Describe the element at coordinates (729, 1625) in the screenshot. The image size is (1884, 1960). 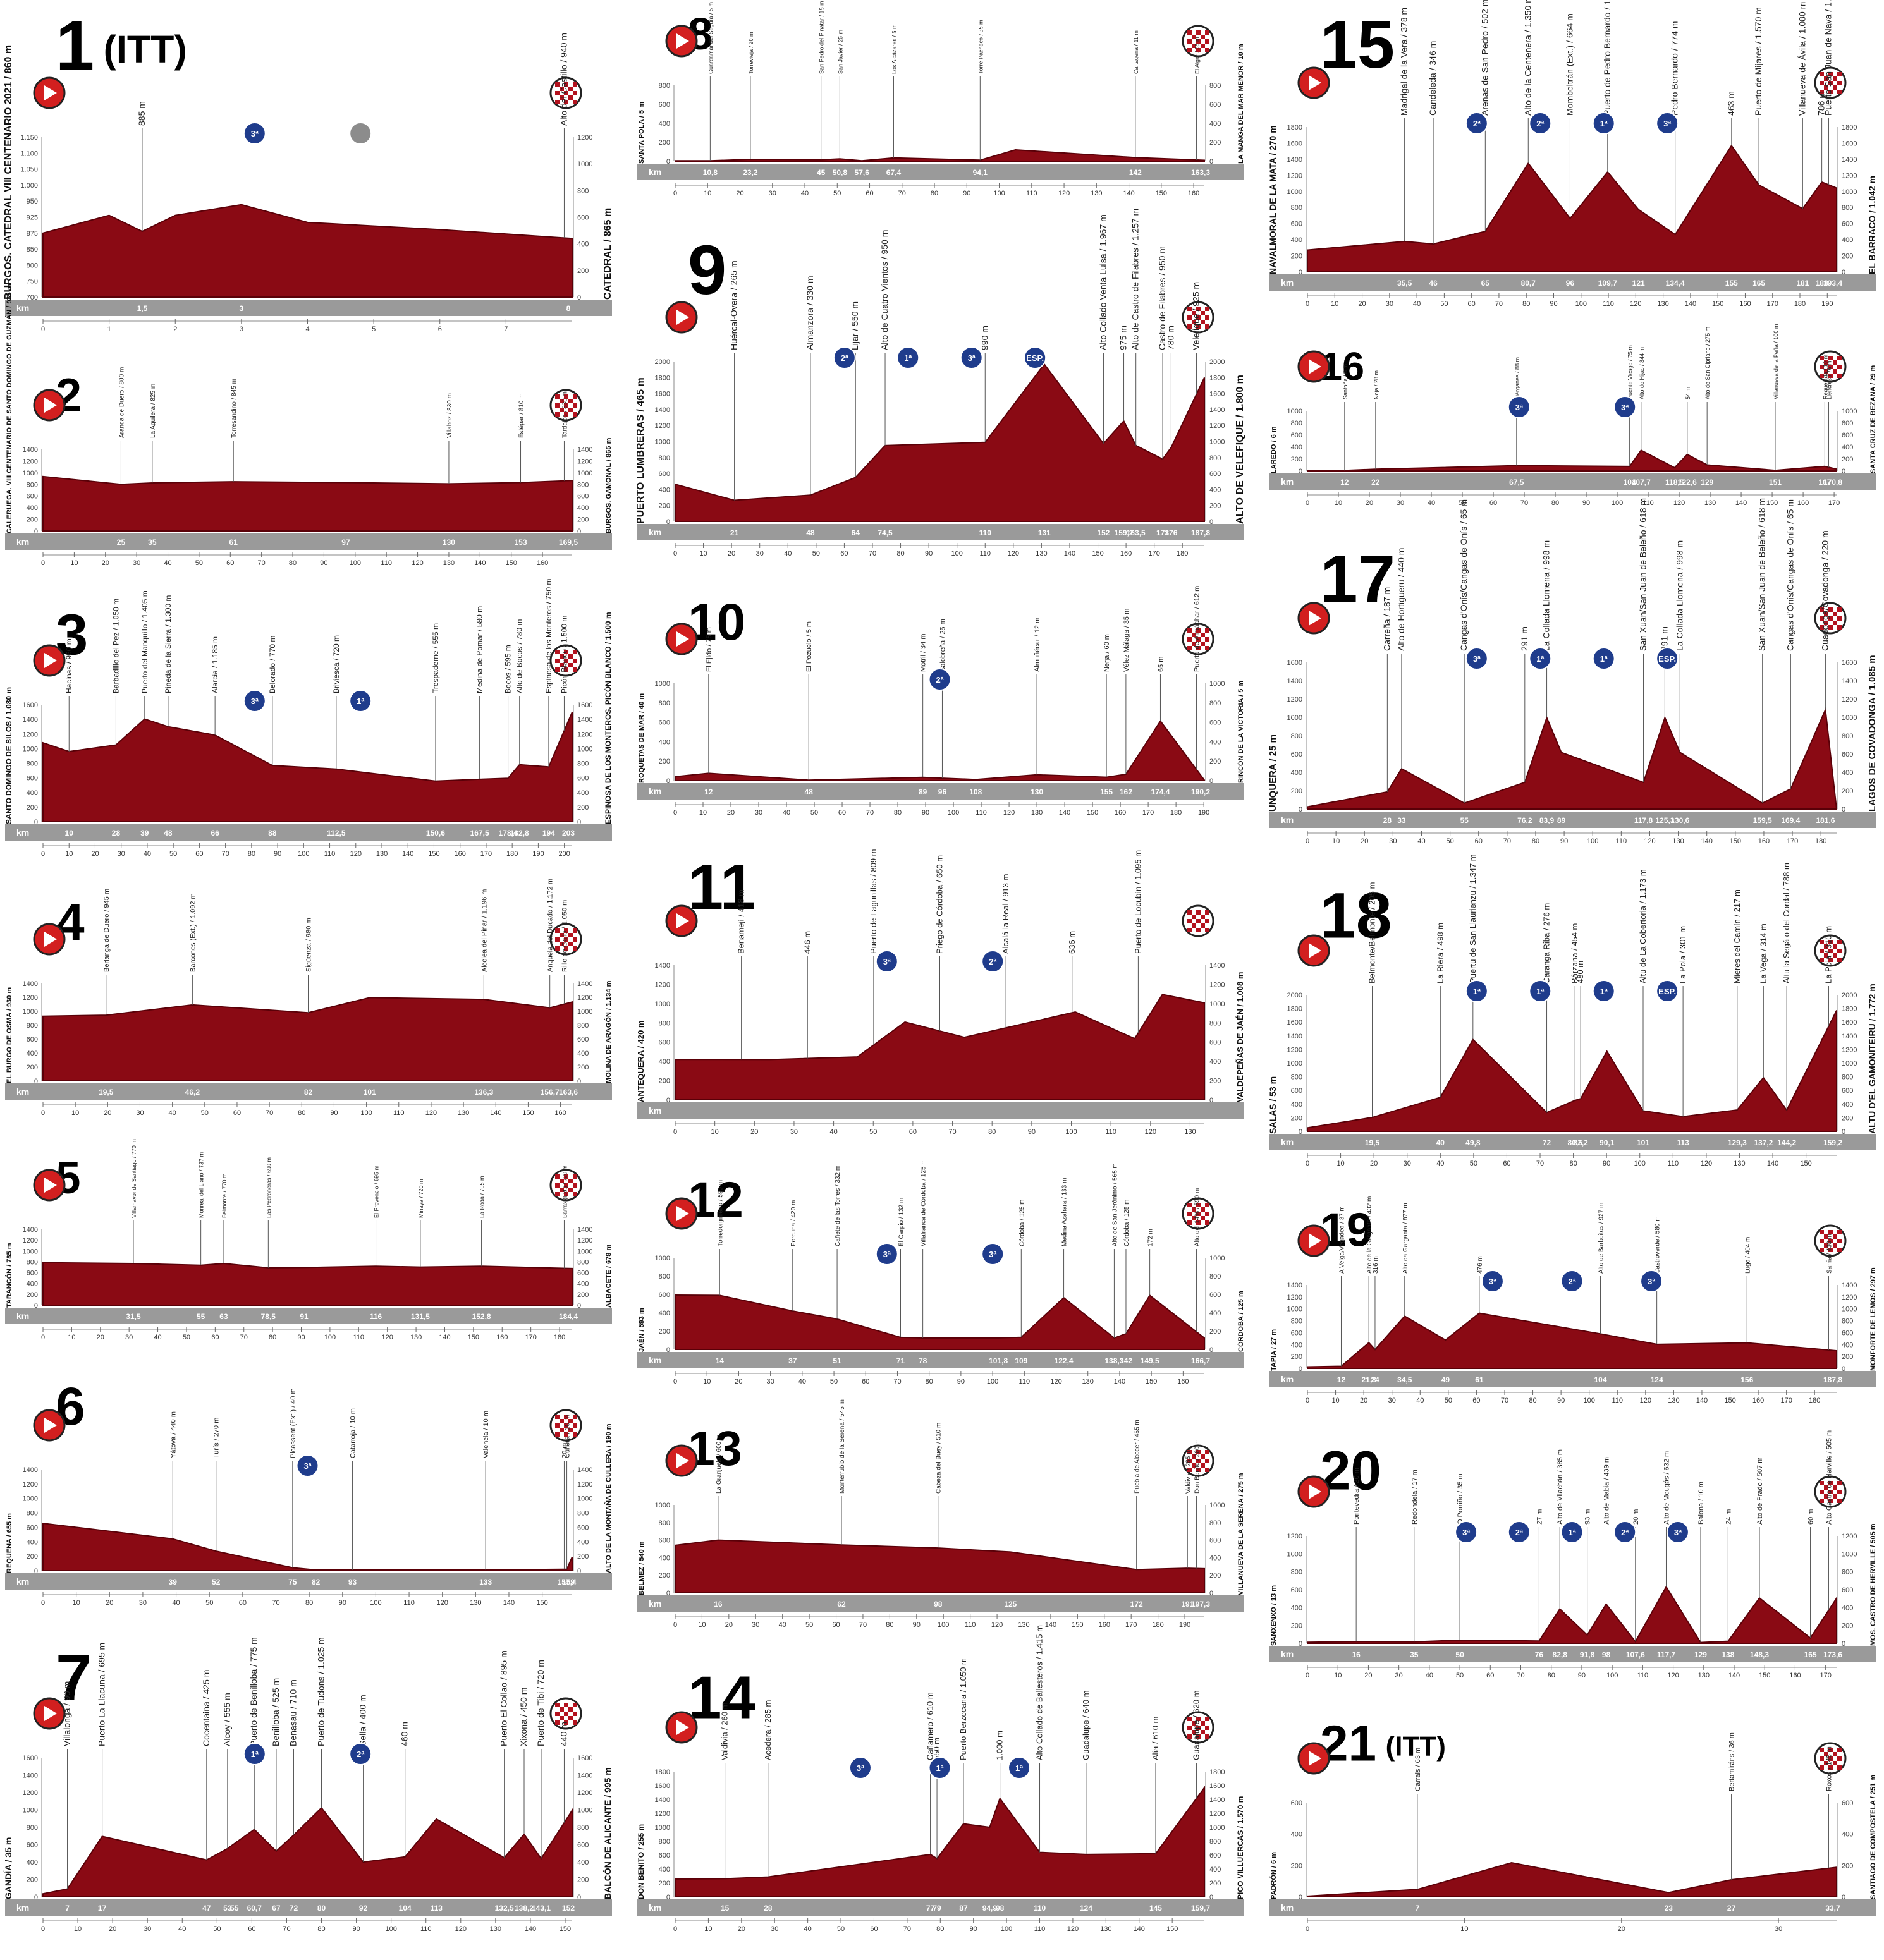
I see `x-axis-tick-label: 20` at that location.